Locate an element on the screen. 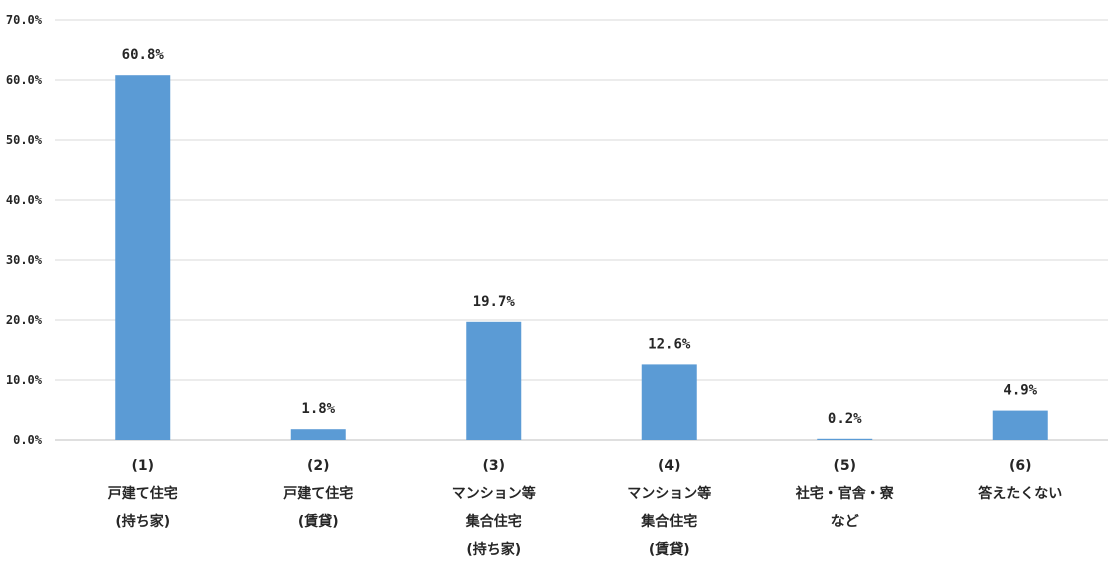 The image size is (1117, 582). data-label: 12.6% is located at coordinates (669, 344).